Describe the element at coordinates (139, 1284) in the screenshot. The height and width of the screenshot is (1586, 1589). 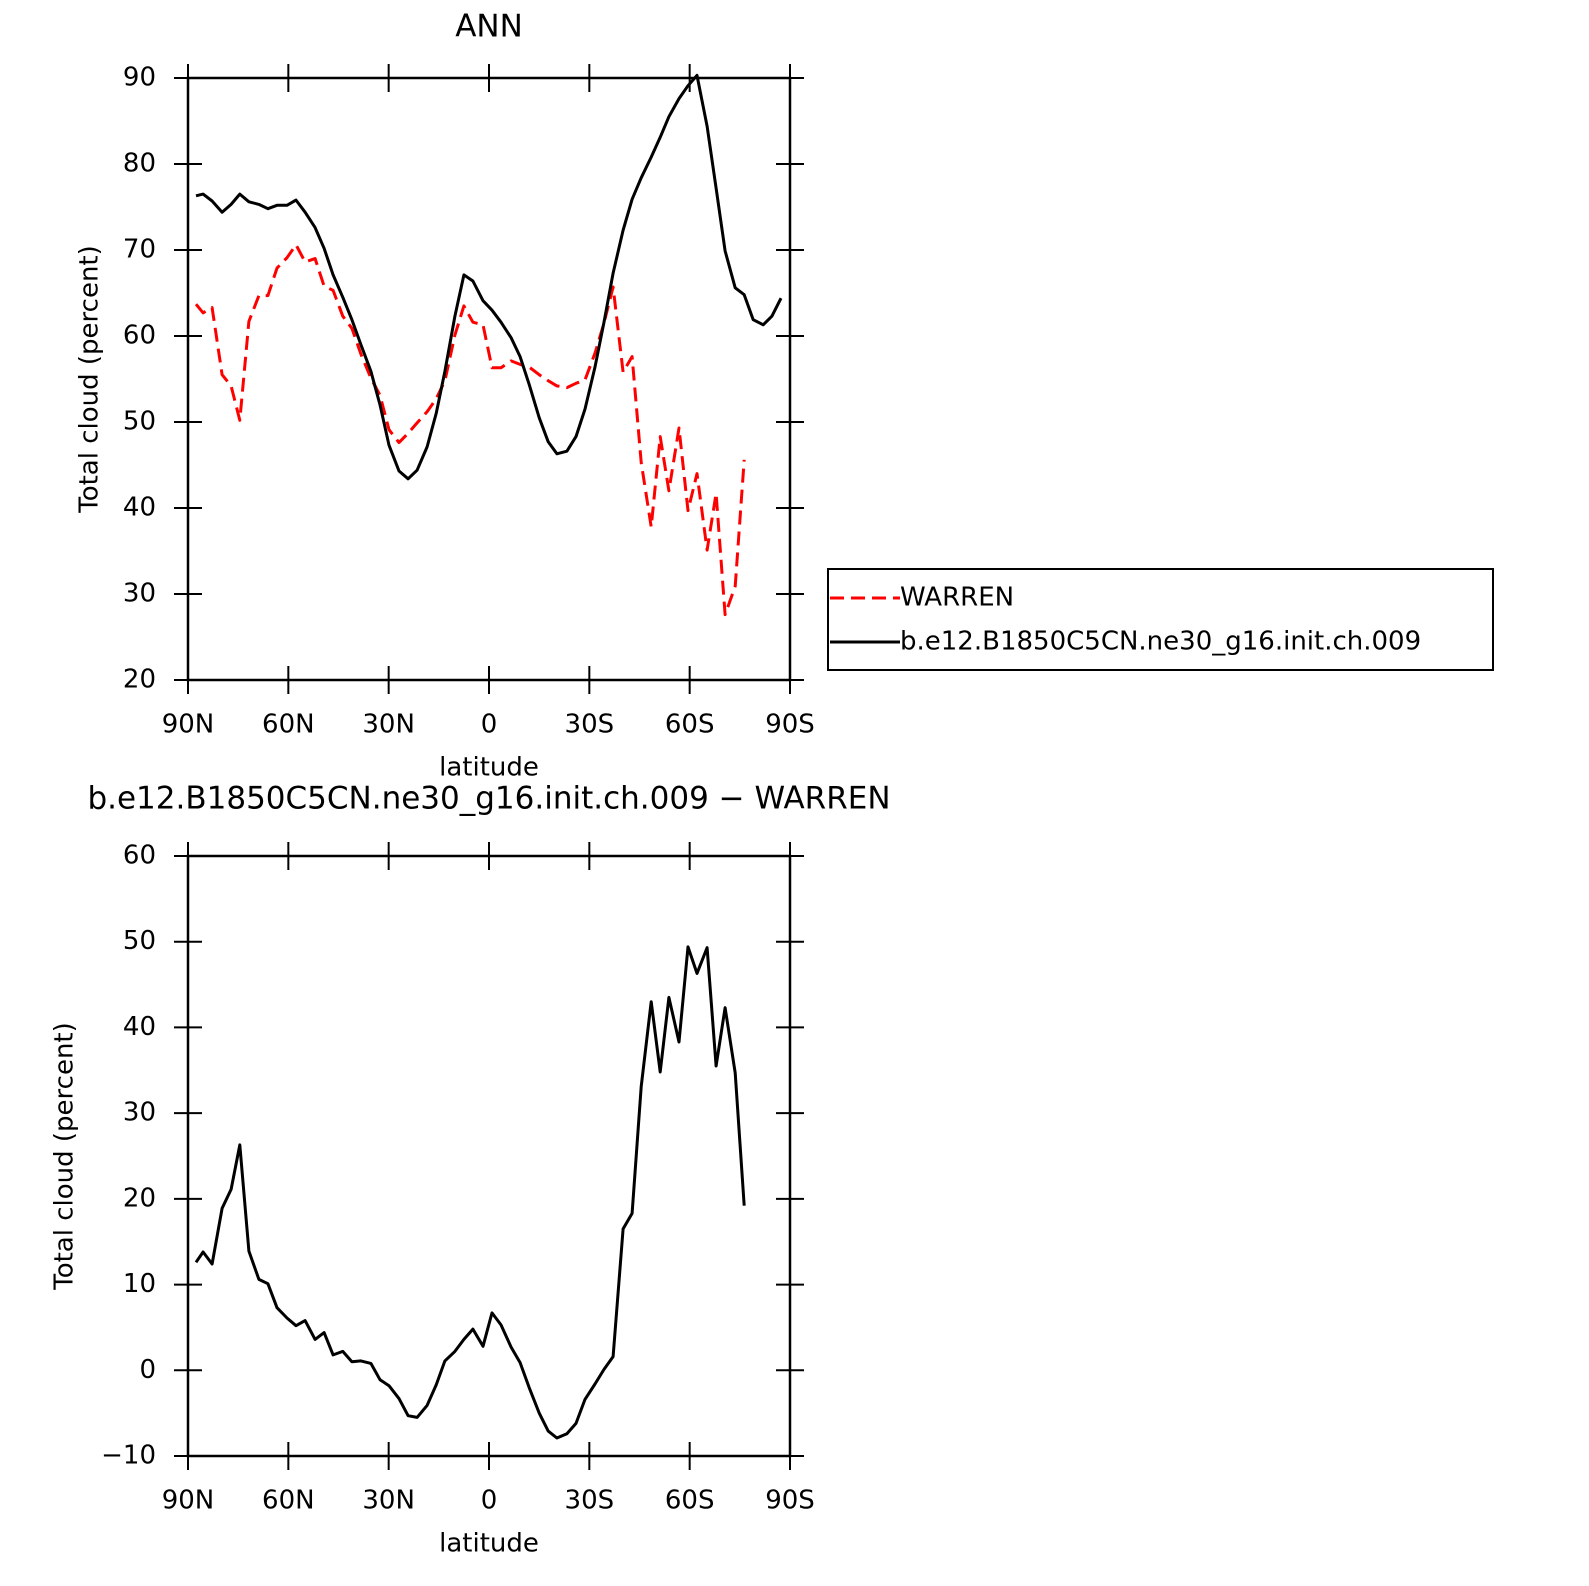
I see `y-tick-label: 10` at that location.